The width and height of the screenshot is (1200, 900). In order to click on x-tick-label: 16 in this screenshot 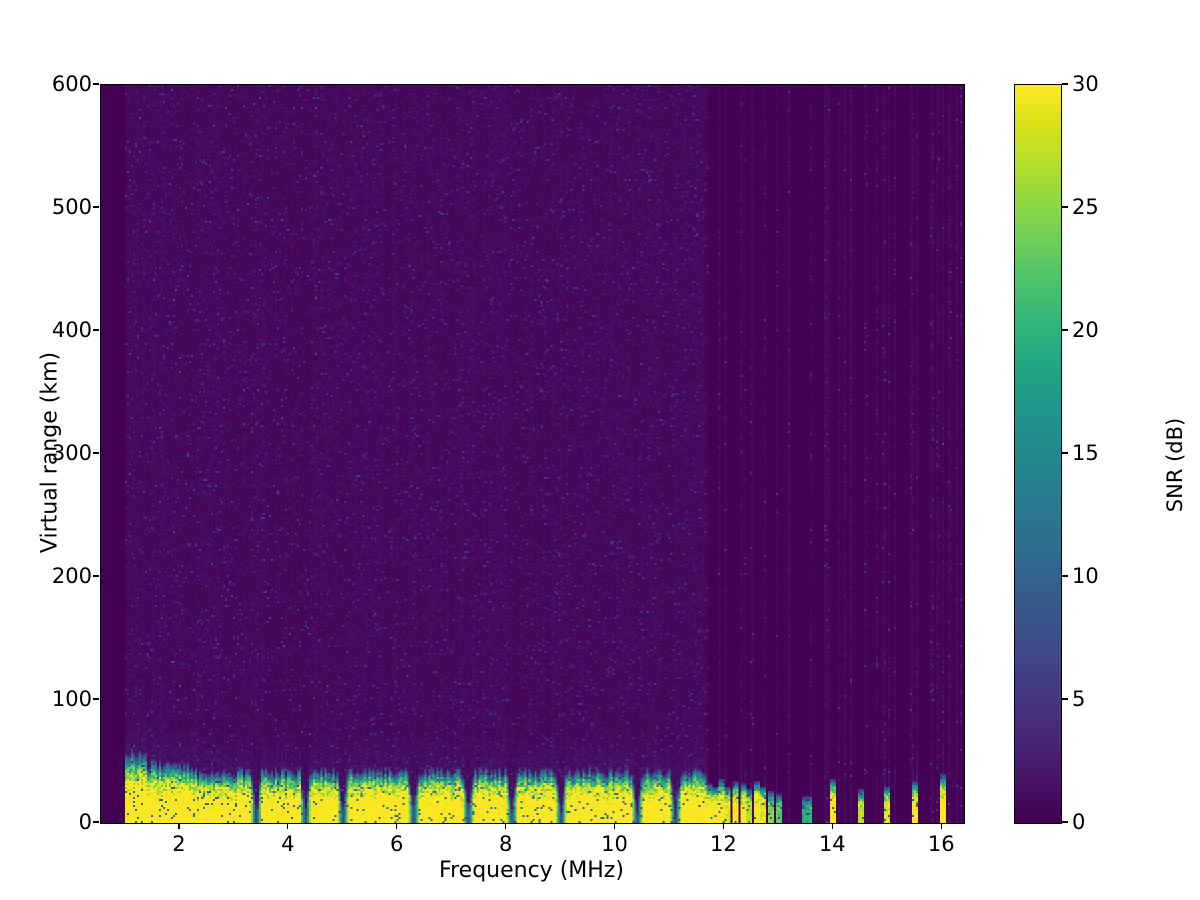, I will do `click(941, 844)`.